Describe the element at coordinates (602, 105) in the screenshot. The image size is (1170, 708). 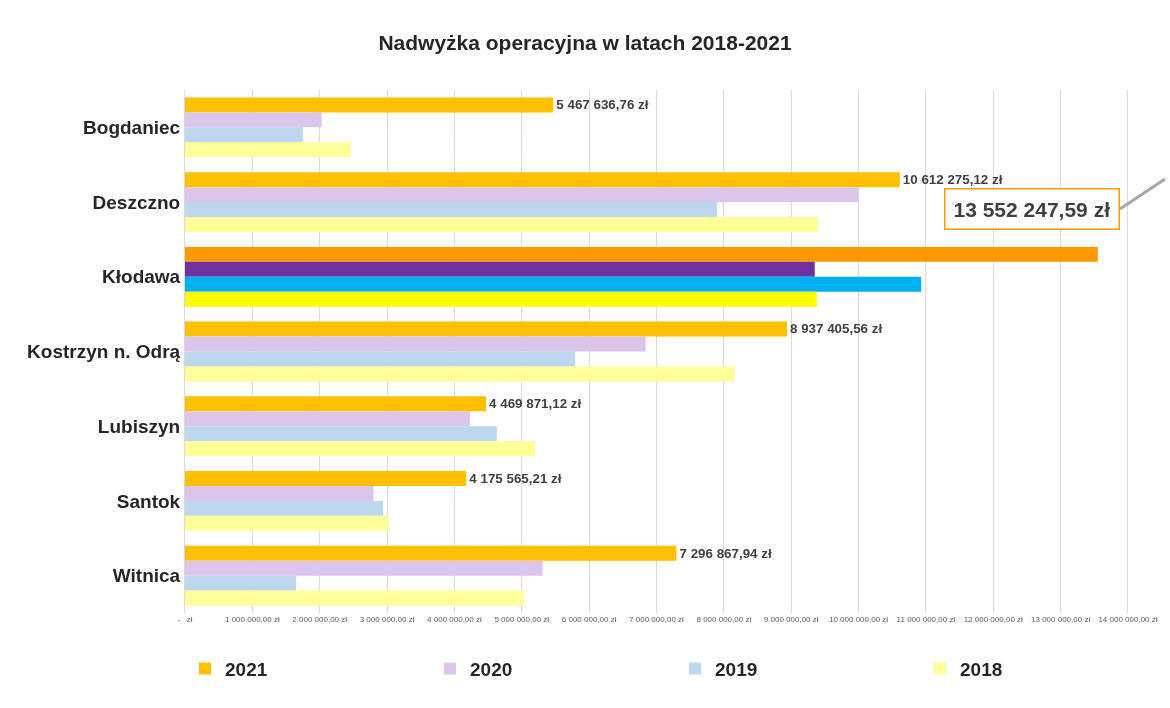
I see `data-label: 5 467 636,76 zł` at that location.